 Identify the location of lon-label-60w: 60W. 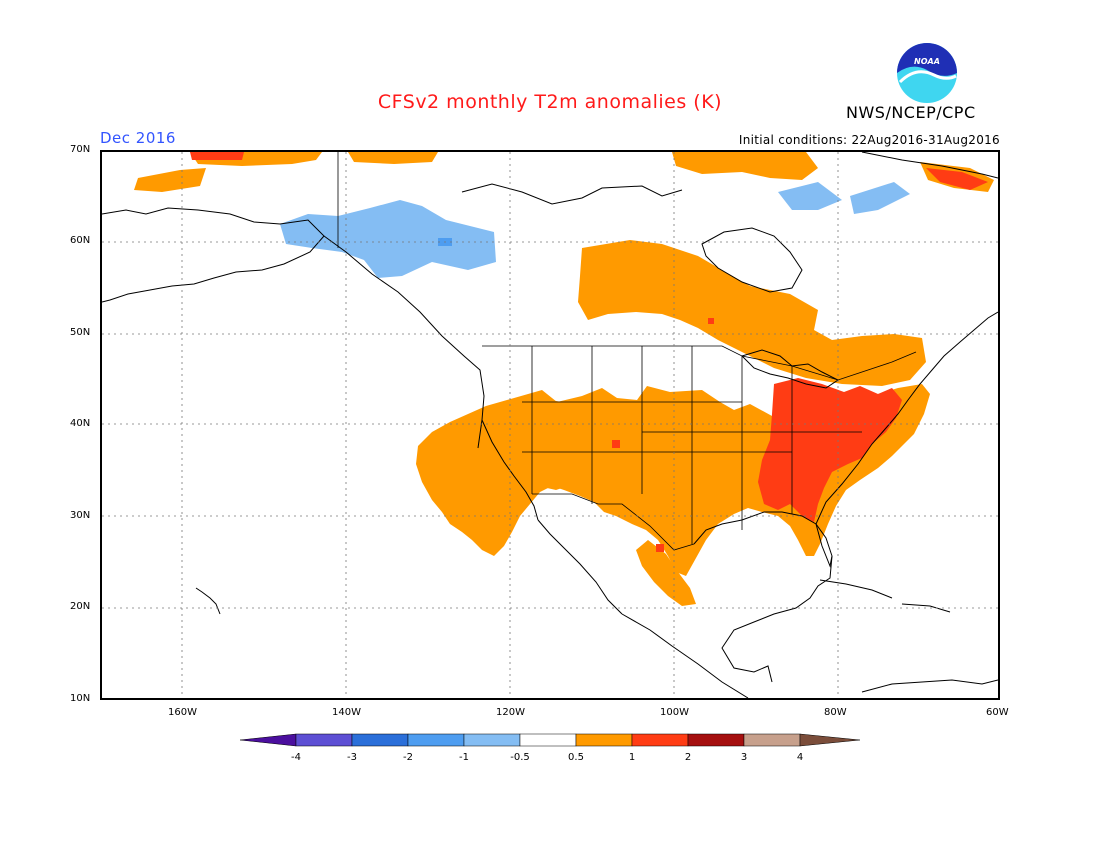
(997, 712).